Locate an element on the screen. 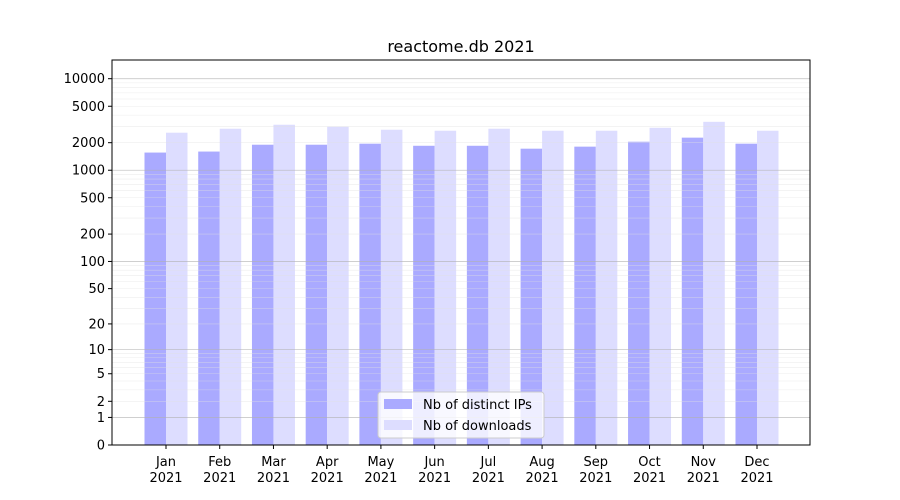 The height and width of the screenshot is (500, 900). y-tick-label: 100 is located at coordinates (92, 262).